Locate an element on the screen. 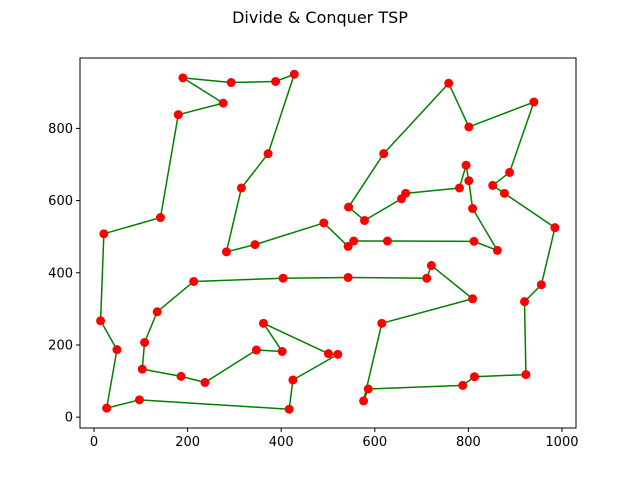 The width and height of the screenshot is (640, 480). x-tick-label: 200 is located at coordinates (187, 442).